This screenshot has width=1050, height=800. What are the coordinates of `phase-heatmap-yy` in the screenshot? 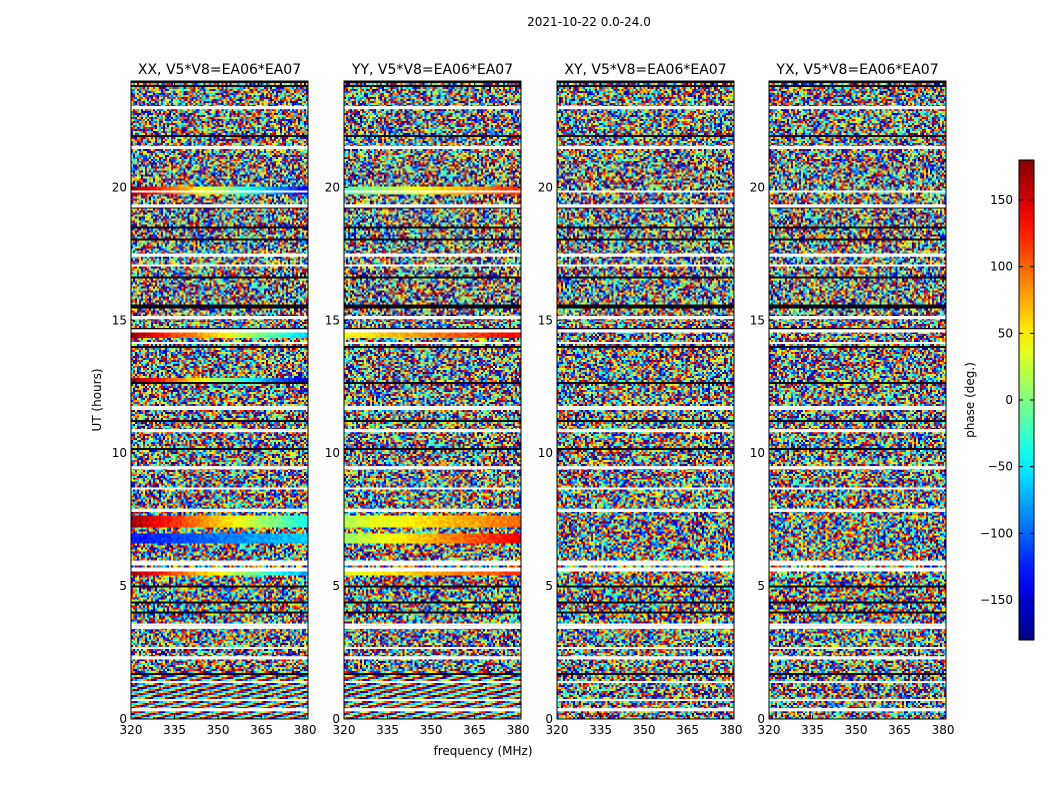 It's located at (432, 400).